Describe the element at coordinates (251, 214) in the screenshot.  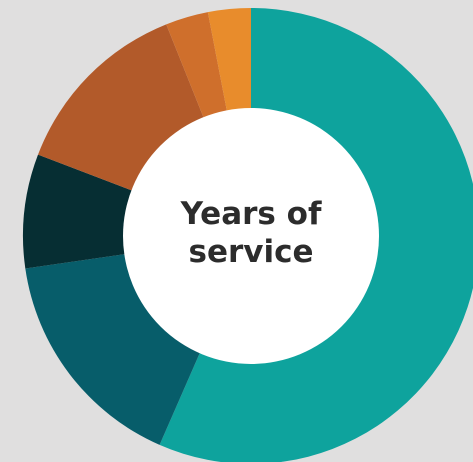
I see `title-line-1: Years of` at that location.